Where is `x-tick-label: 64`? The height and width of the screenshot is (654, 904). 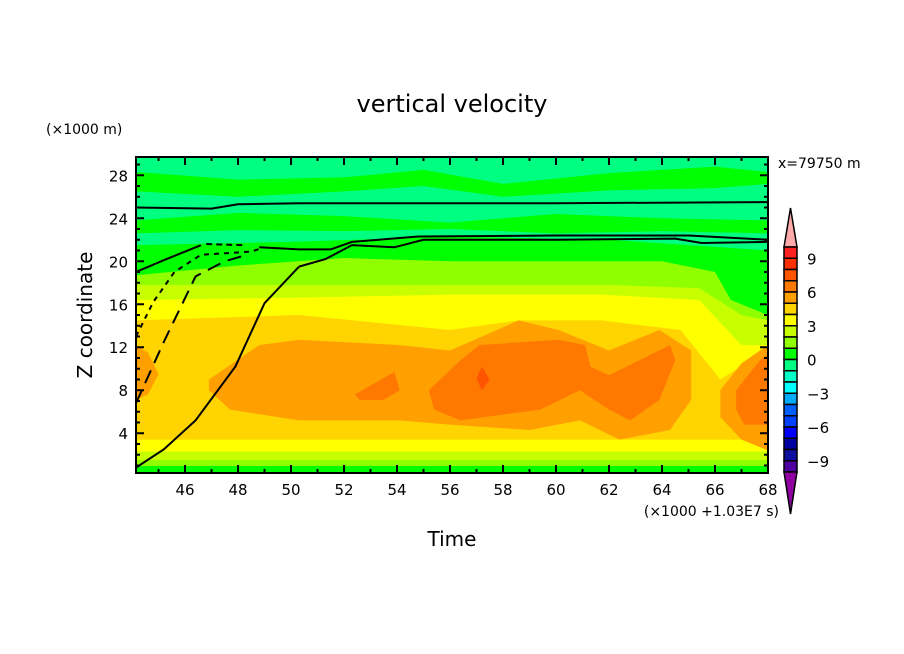 x-tick-label: 64 is located at coordinates (661, 490).